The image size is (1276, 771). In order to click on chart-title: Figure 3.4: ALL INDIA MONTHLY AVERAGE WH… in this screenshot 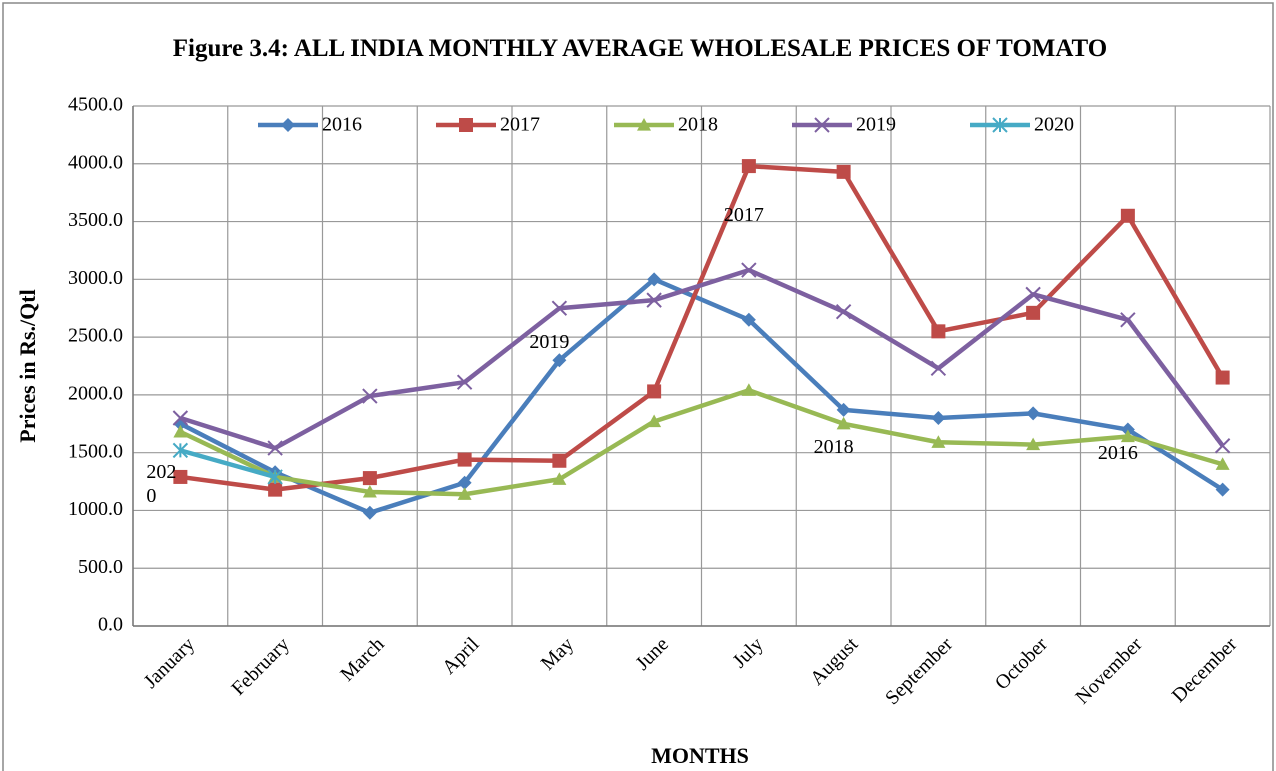, I will do `click(640, 48)`.